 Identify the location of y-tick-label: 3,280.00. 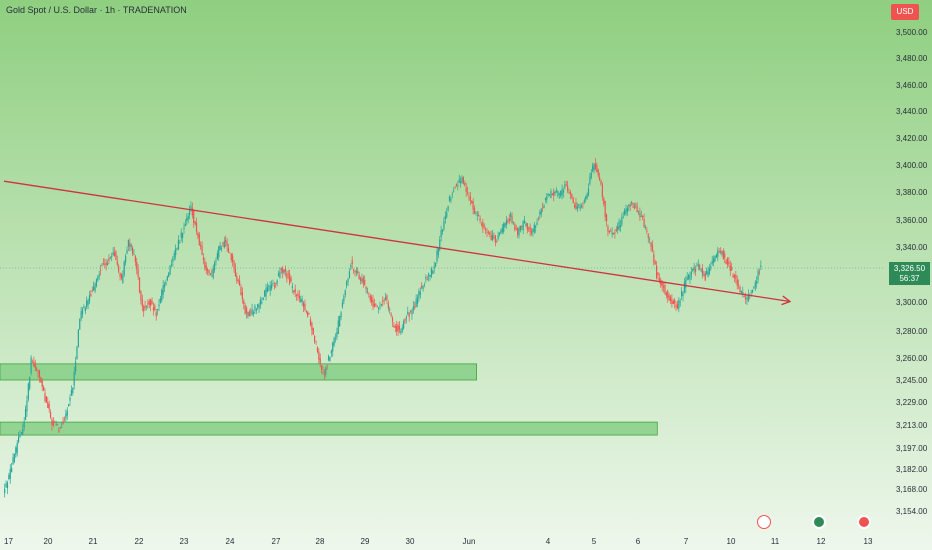
(912, 331).